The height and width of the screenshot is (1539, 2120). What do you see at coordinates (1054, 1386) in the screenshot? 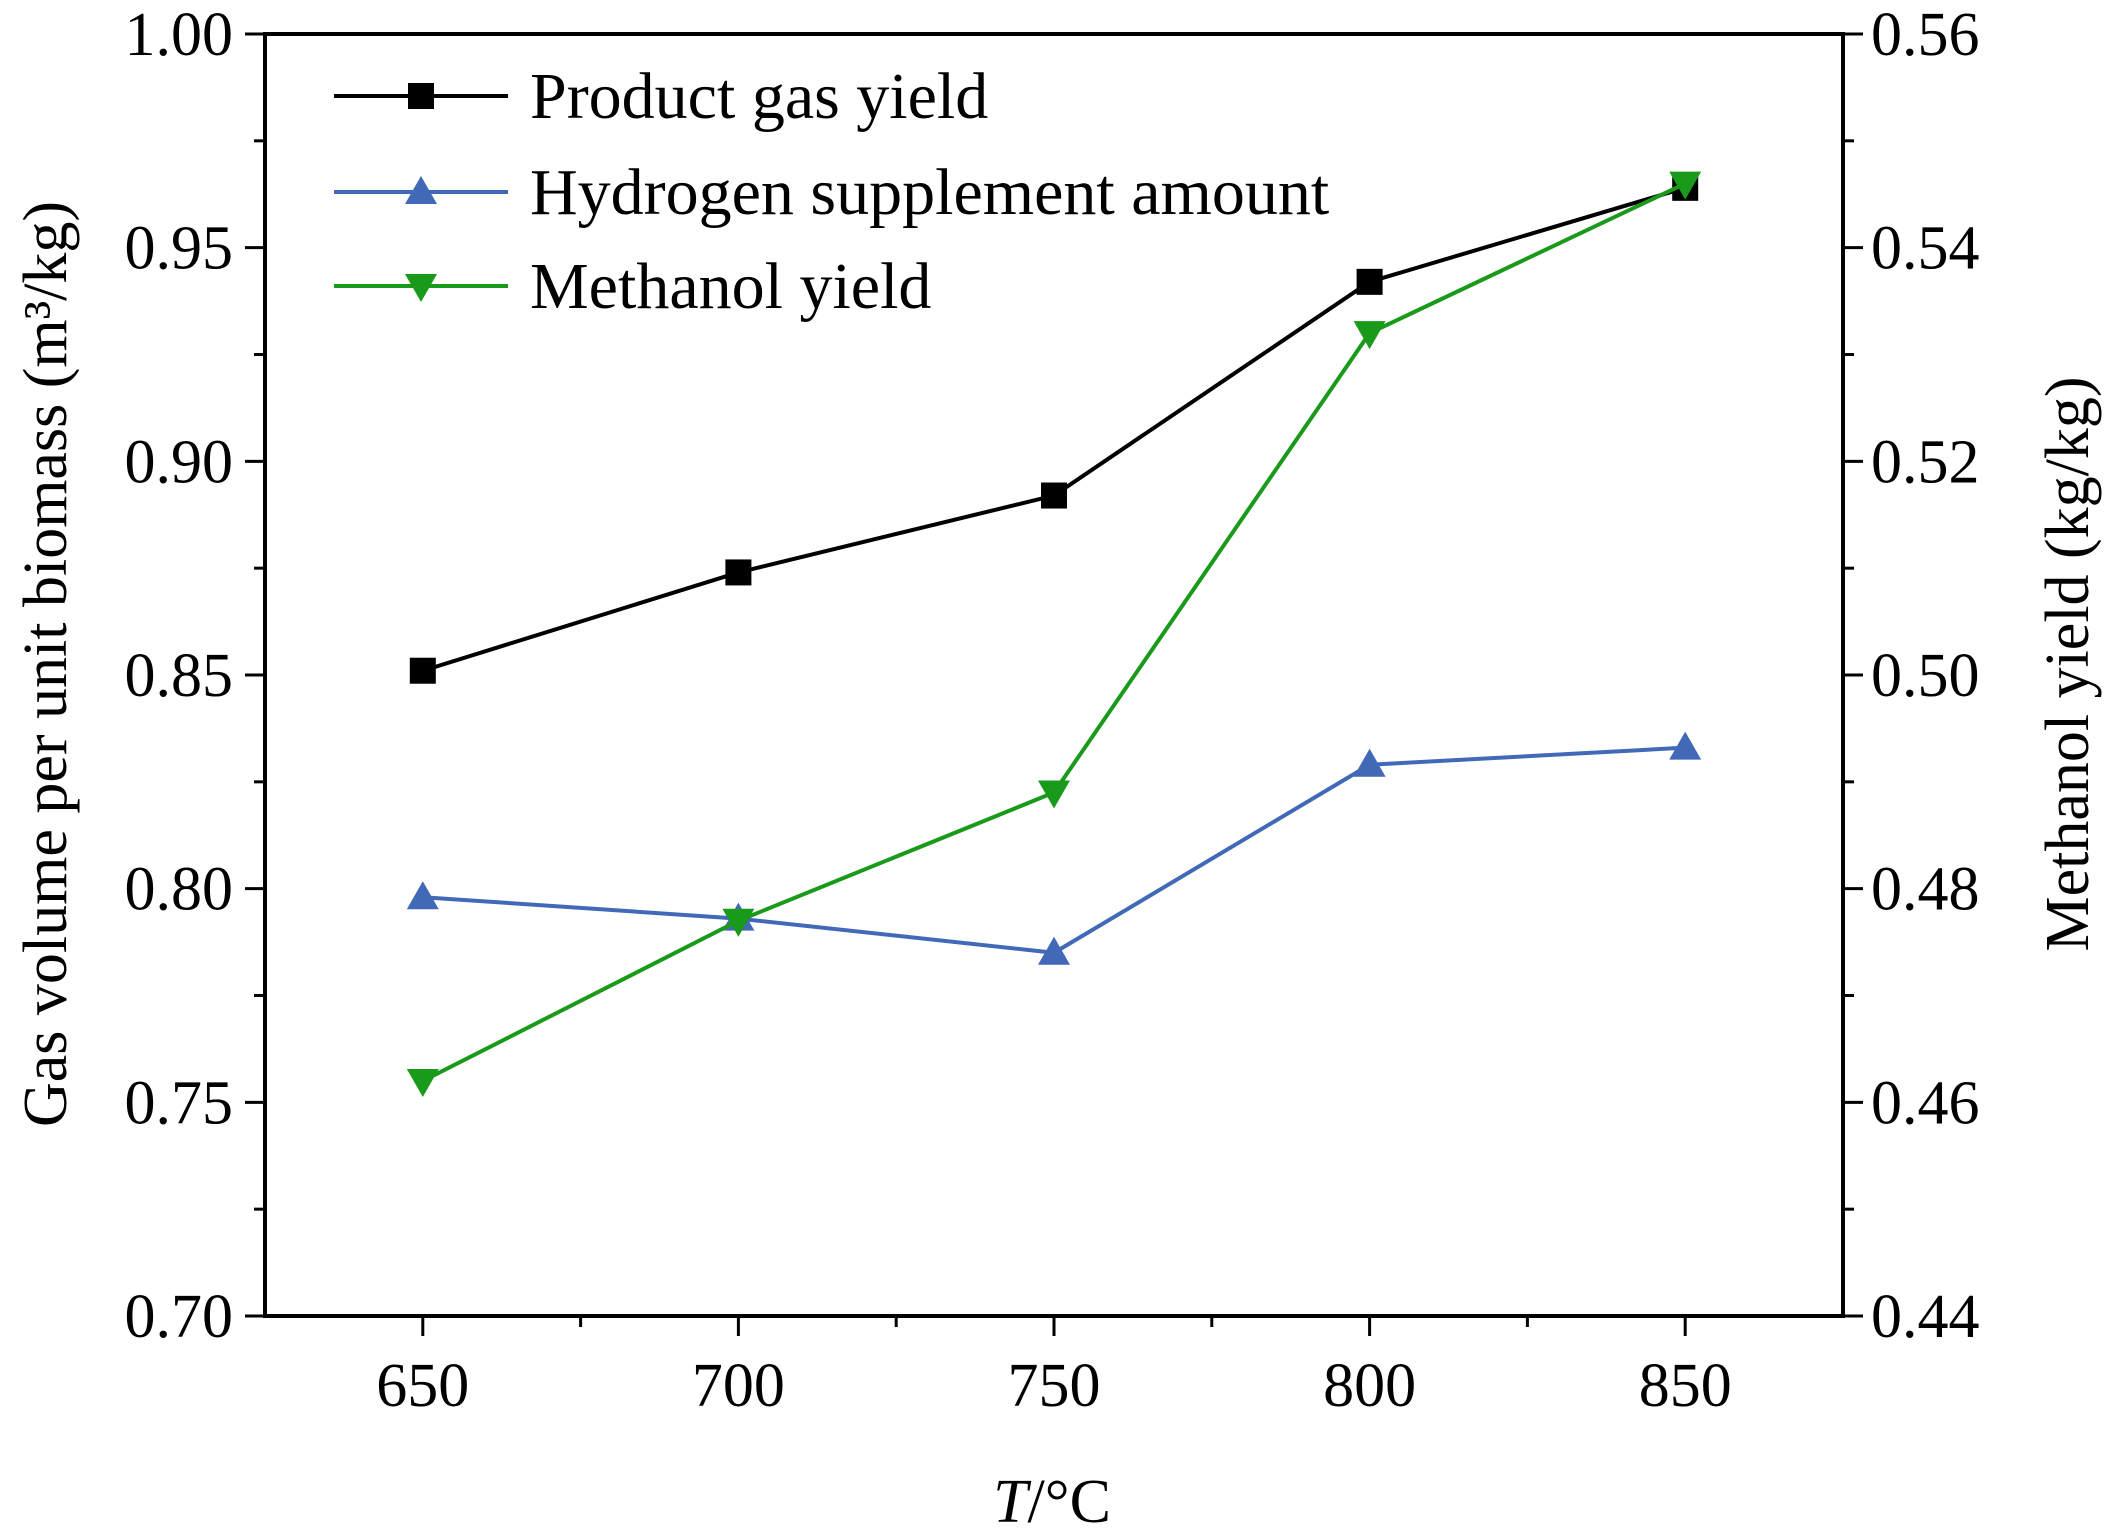
I see `x-tick-label: 750` at bounding box center [1054, 1386].